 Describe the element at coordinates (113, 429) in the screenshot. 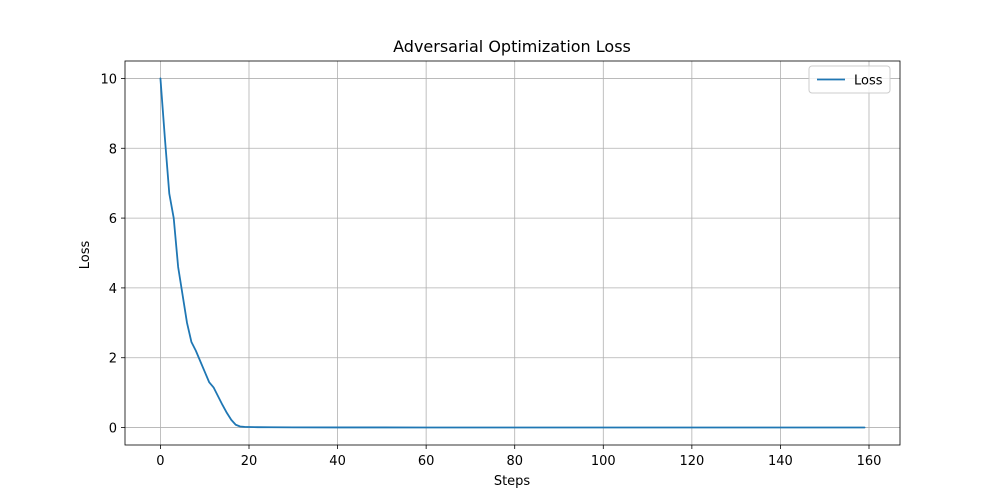

I see `y-tick-label: 0` at that location.